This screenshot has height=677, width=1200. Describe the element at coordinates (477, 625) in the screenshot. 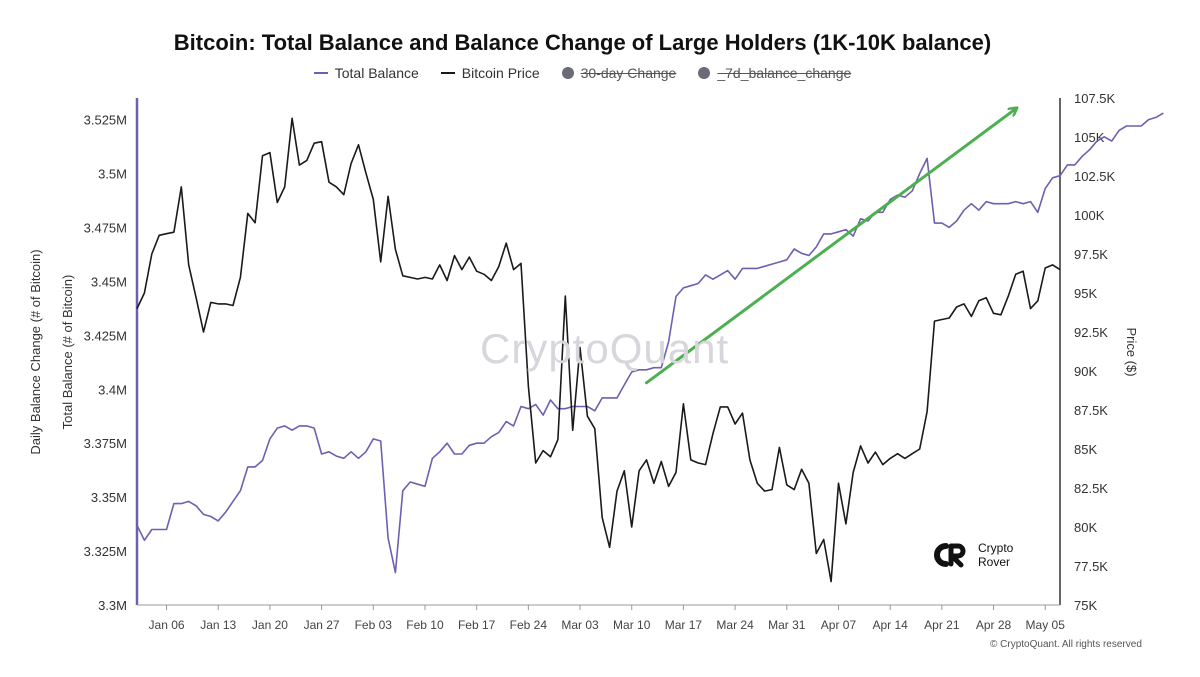

I see `x-tick-label: Feb 17` at that location.